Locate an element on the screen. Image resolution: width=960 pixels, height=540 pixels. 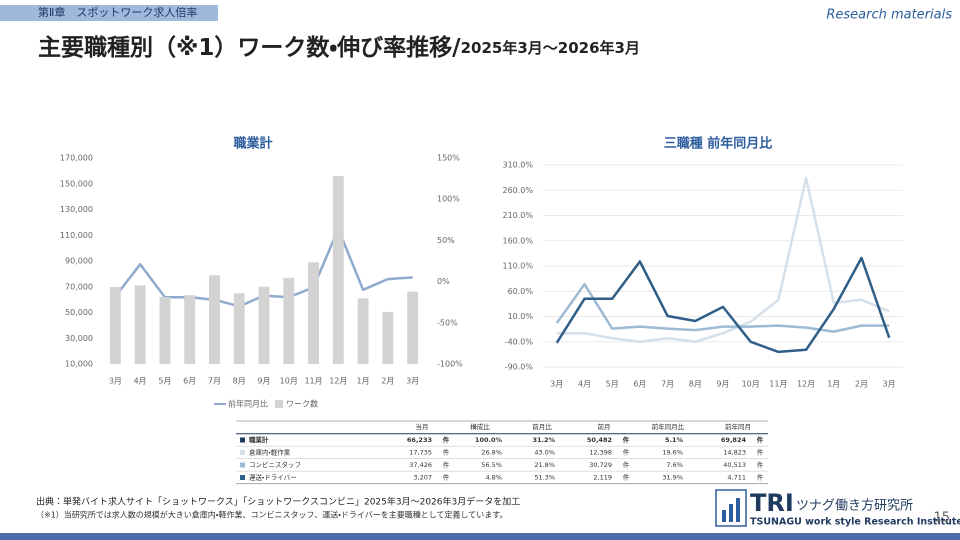
table-cell: 40,513 is located at coordinates (734, 465).